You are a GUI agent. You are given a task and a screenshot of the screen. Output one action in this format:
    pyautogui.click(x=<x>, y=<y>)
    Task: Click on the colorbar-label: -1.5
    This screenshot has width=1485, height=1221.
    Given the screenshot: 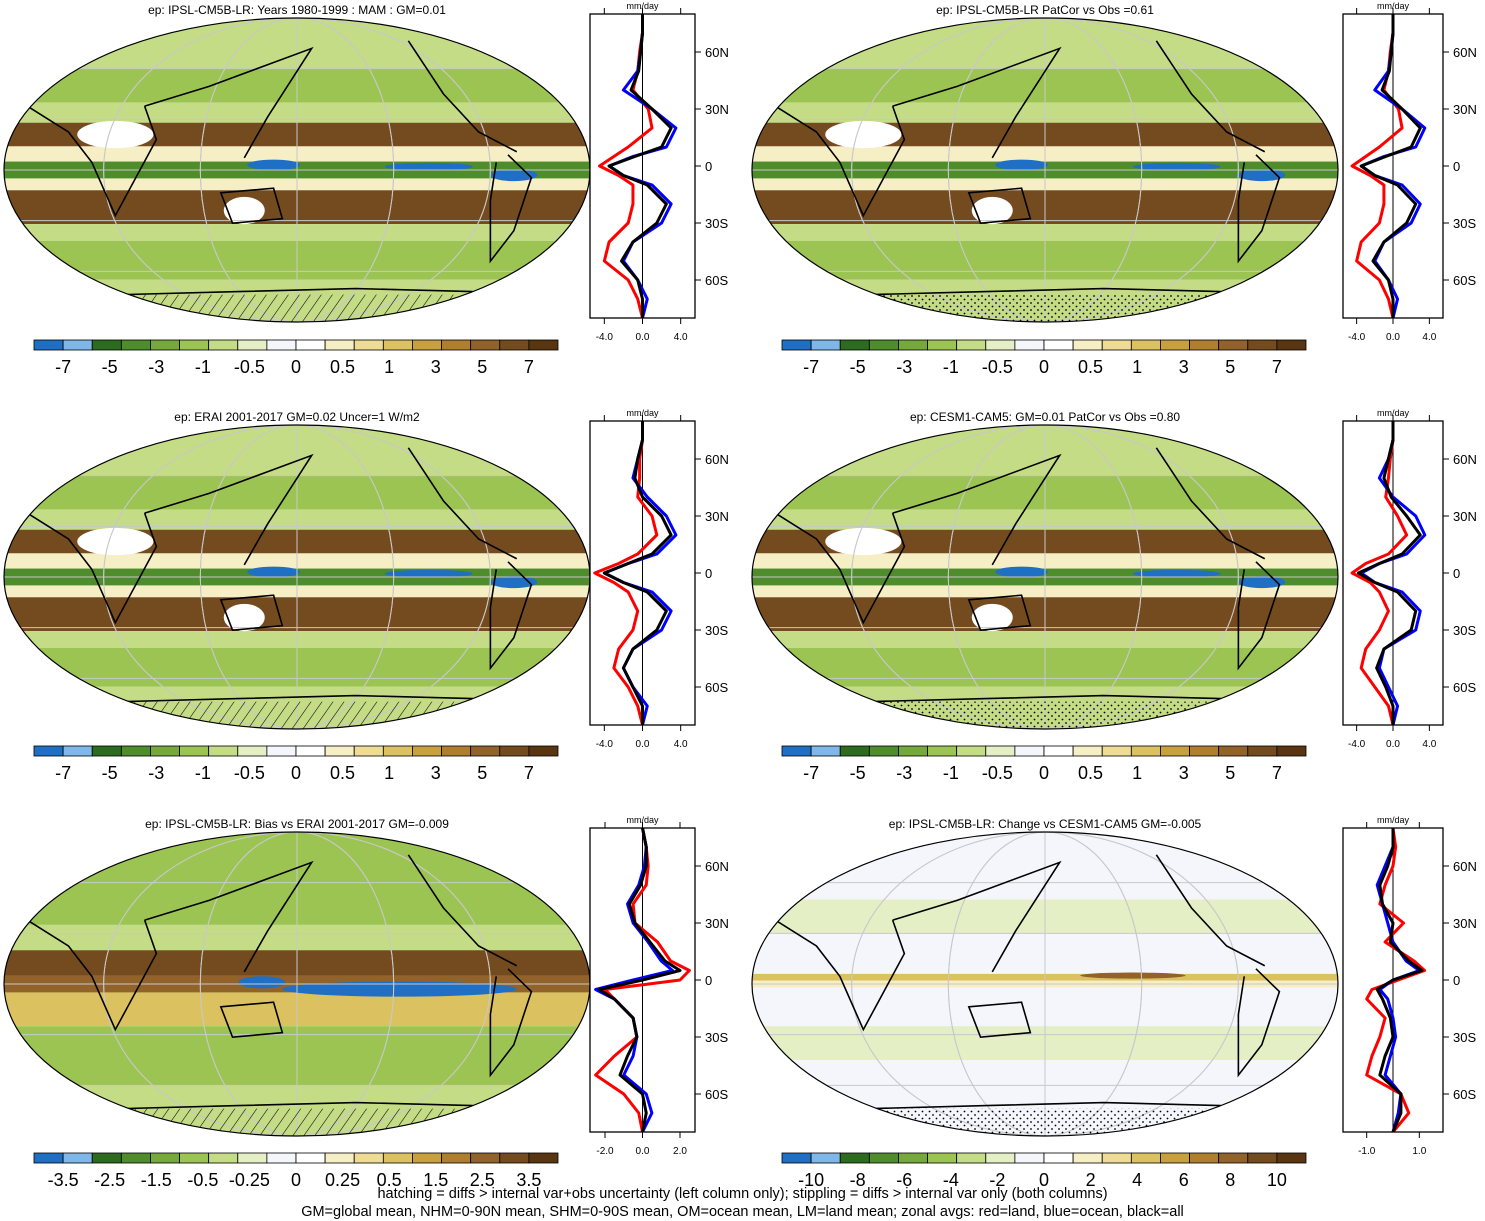 What is the action you would take?
    pyautogui.click(x=156, y=1180)
    